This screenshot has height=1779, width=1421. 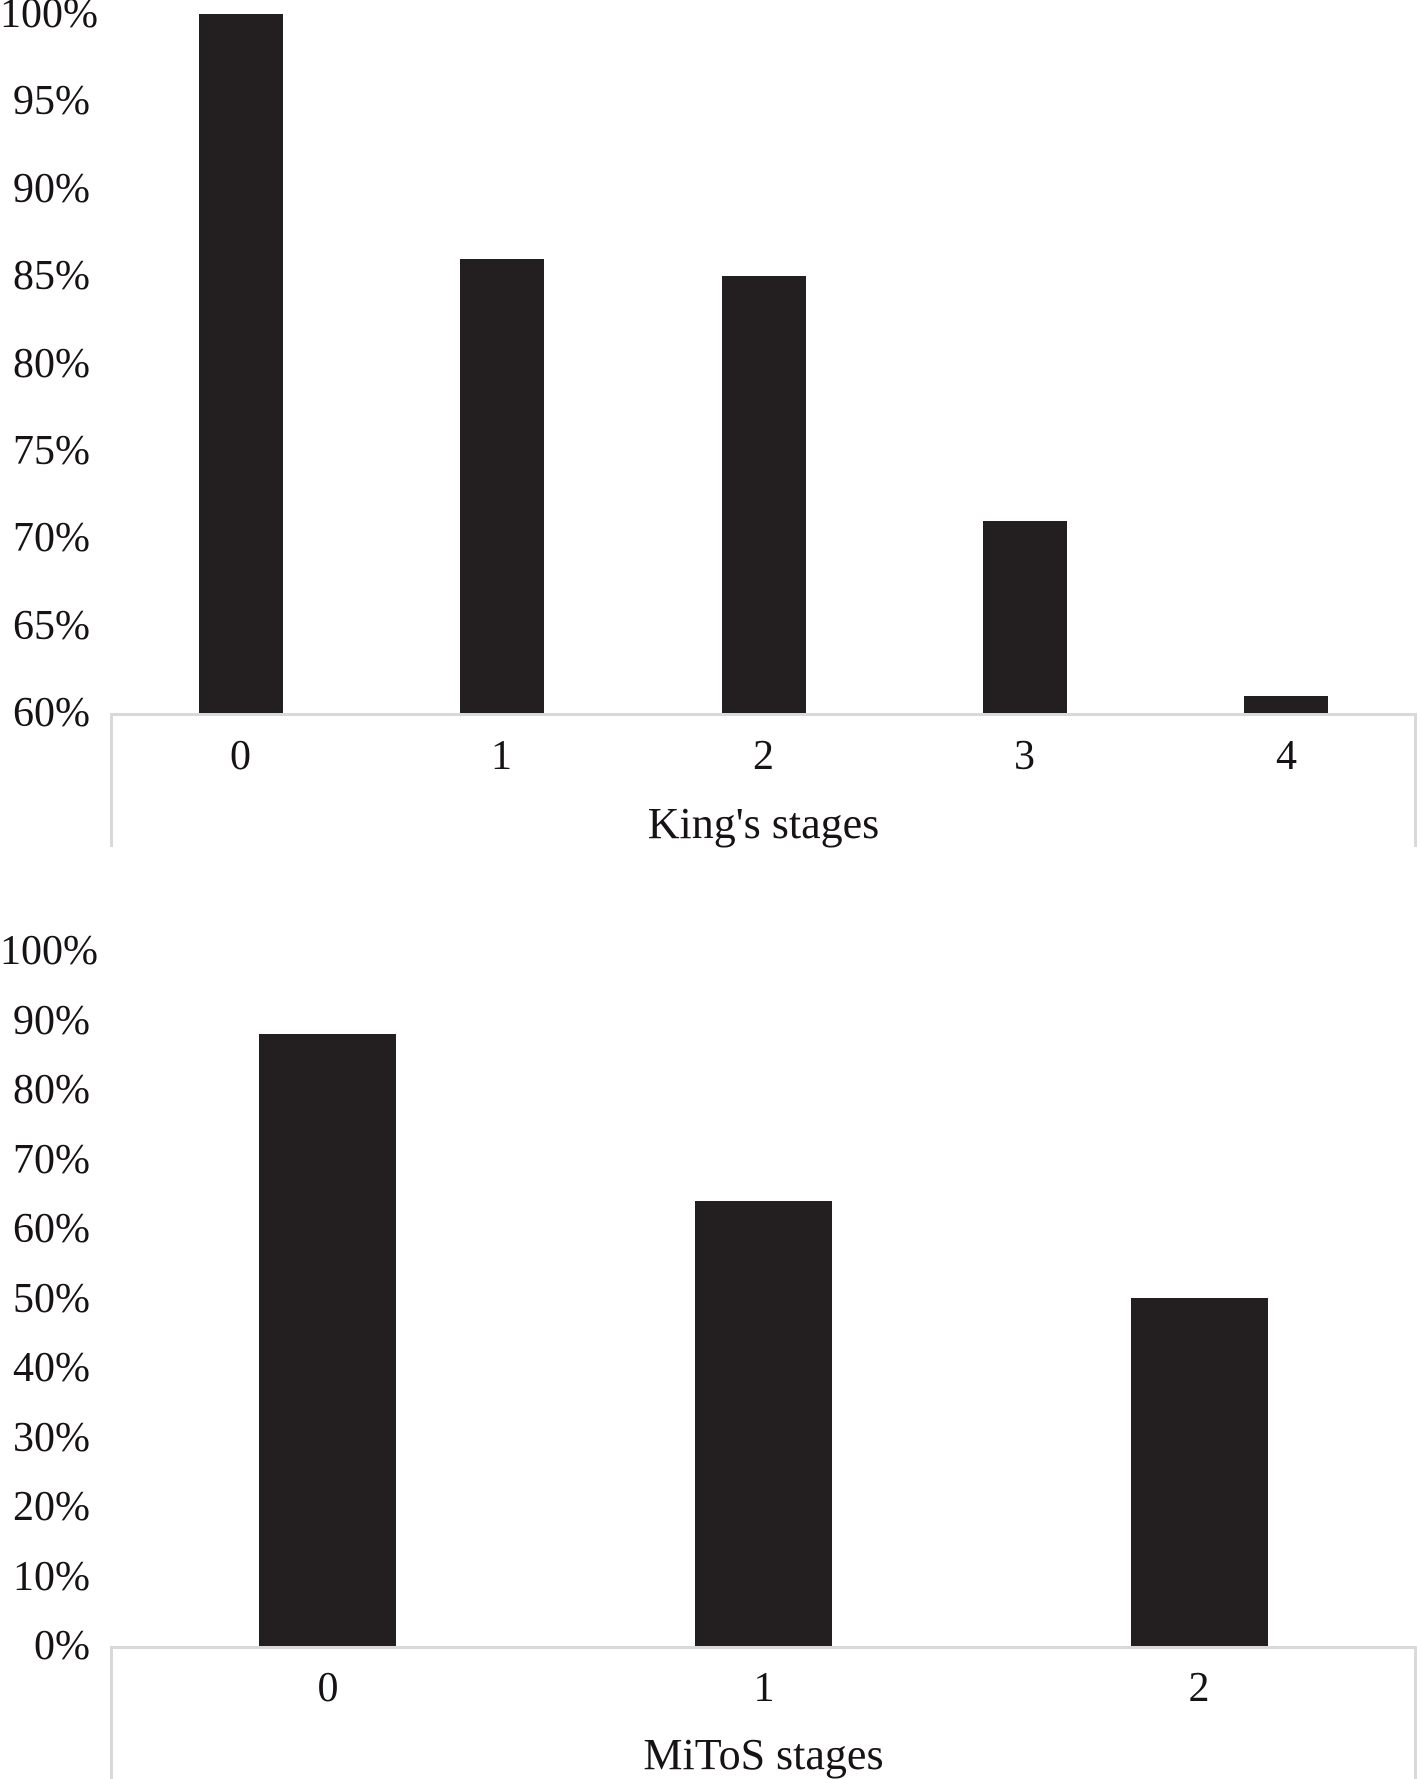 What do you see at coordinates (51, 625) in the screenshot?
I see `y-axis-tick-label: 65%` at bounding box center [51, 625].